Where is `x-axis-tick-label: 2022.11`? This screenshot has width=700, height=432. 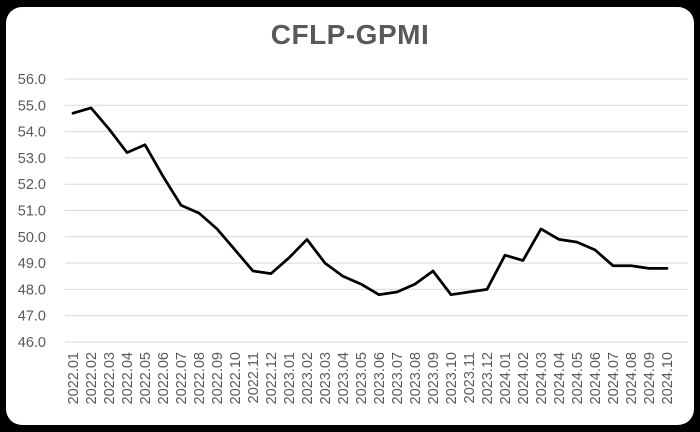
x-axis-tick-label: 2022.11 is located at coordinates (254, 377).